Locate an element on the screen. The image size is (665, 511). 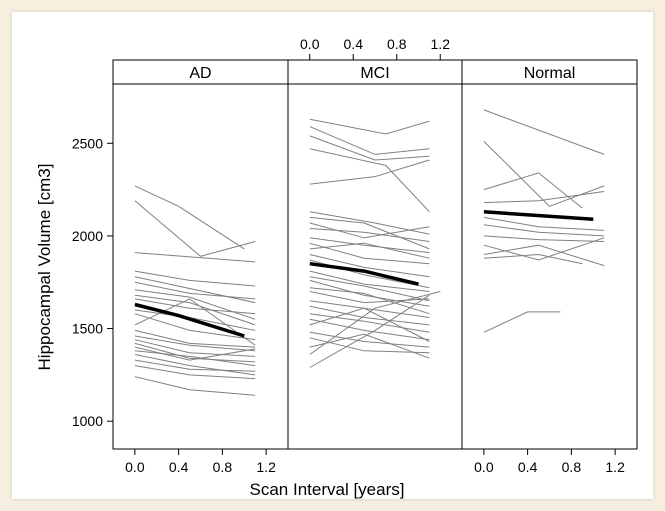
y-tick-label: 1500 is located at coordinates (87, 329).